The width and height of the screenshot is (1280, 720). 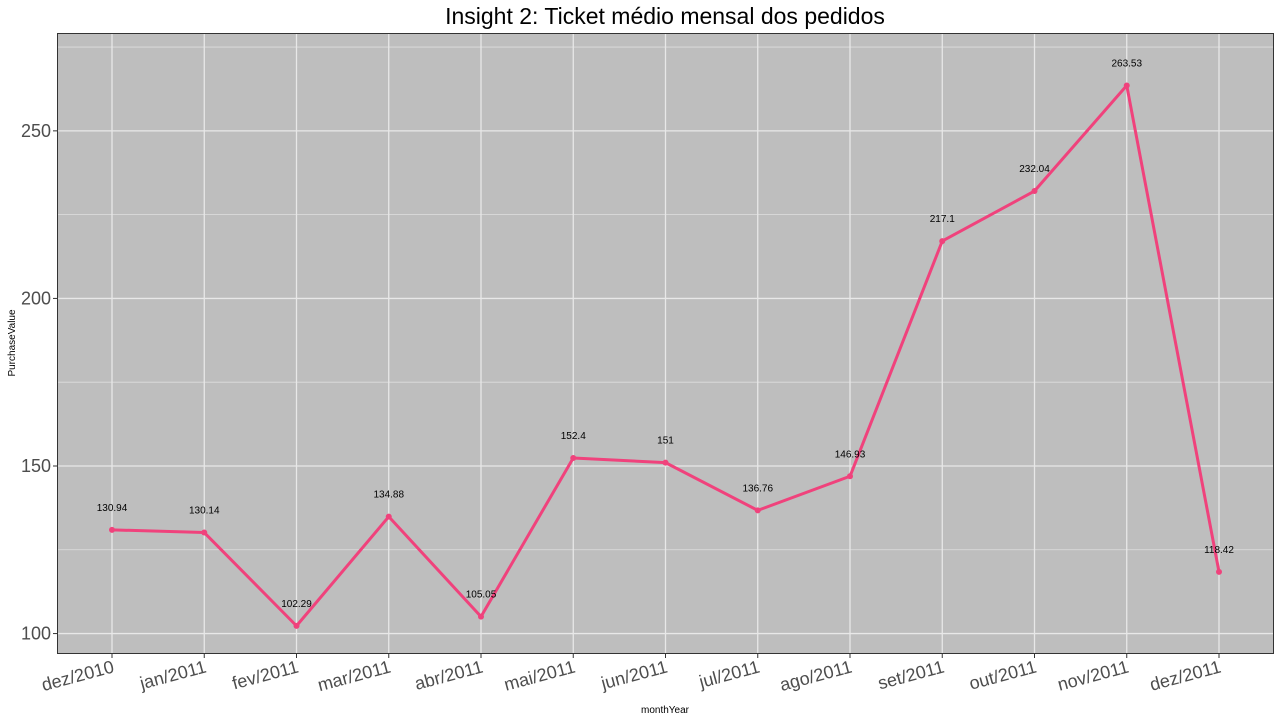 I want to click on x-tick-label: set/2011, so click(x=911, y=675).